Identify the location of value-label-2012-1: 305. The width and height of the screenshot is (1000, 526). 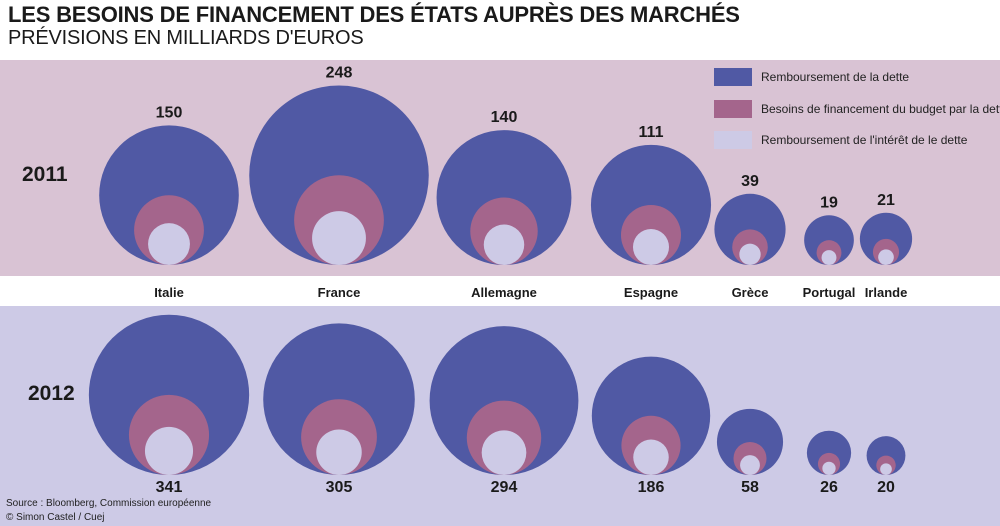
(339, 487).